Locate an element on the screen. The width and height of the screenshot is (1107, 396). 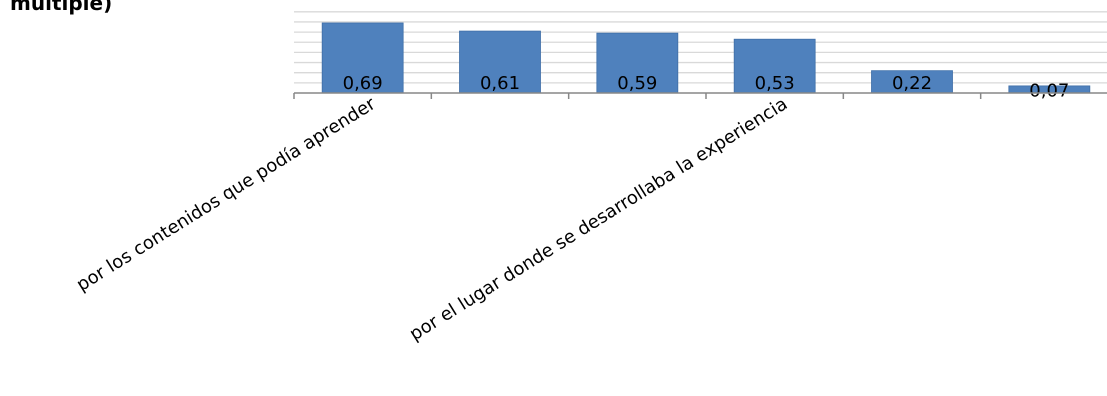
data-label: 0,07 is located at coordinates (1049, 90).